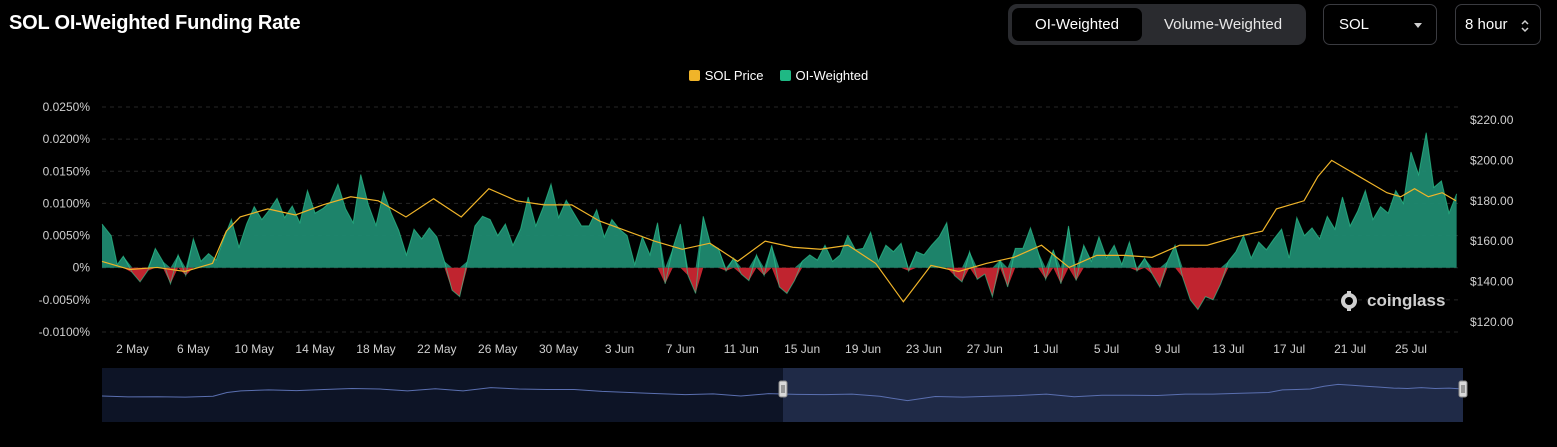  Describe the element at coordinates (985, 349) in the screenshot. I see `x-tick-label: 27 Jun` at that location.